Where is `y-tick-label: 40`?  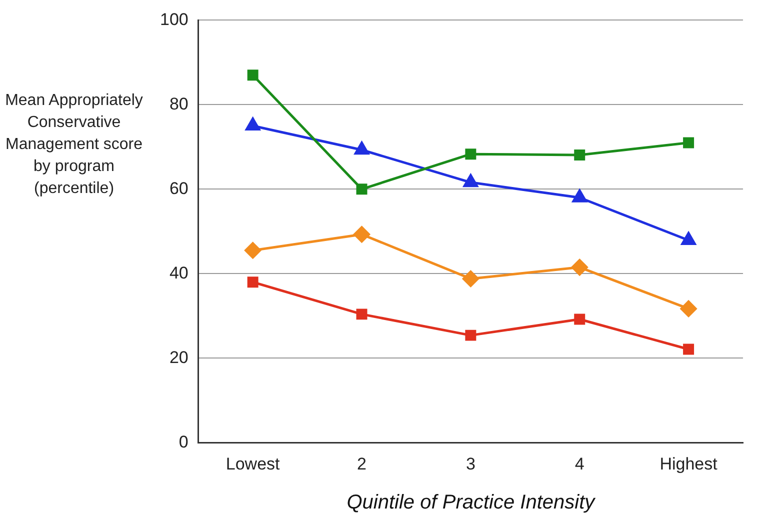
y-tick-label: 40 is located at coordinates (178, 272).